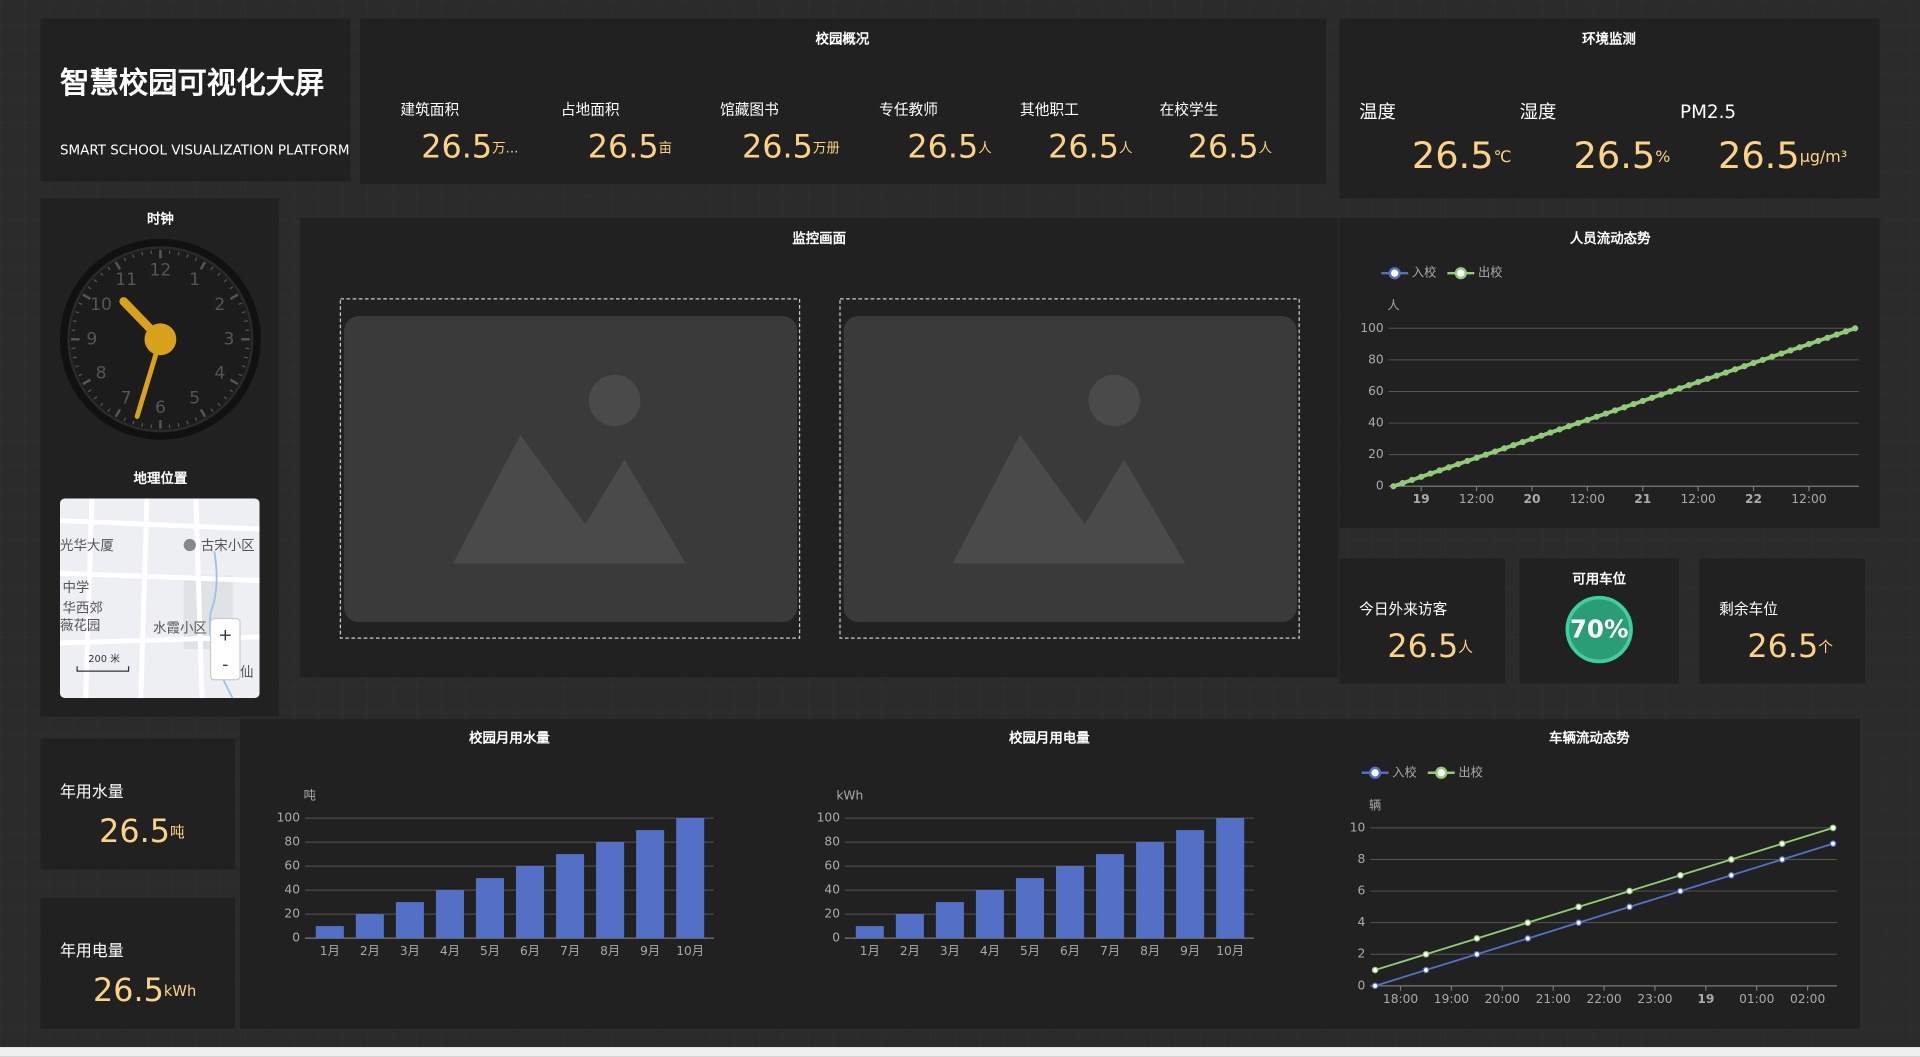 The height and width of the screenshot is (1057, 1920). I want to click on y-tick-label: 20, so click(1376, 454).